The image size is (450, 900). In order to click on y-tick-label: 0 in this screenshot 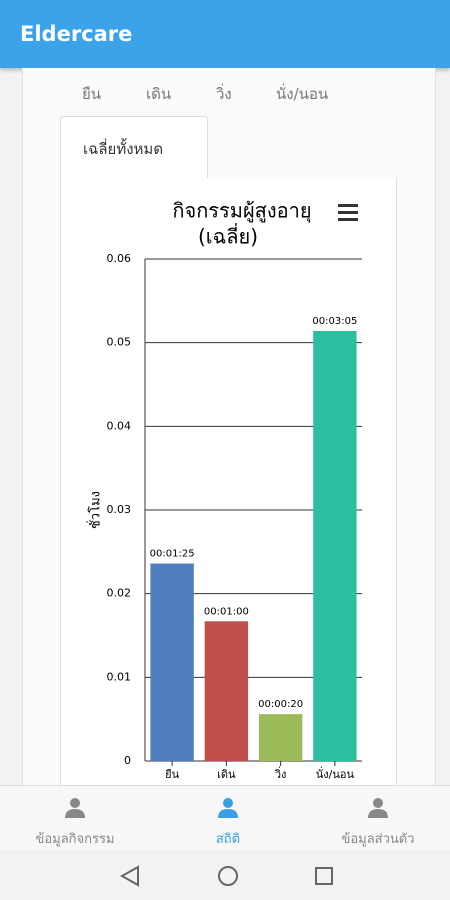, I will do `click(127, 760)`.